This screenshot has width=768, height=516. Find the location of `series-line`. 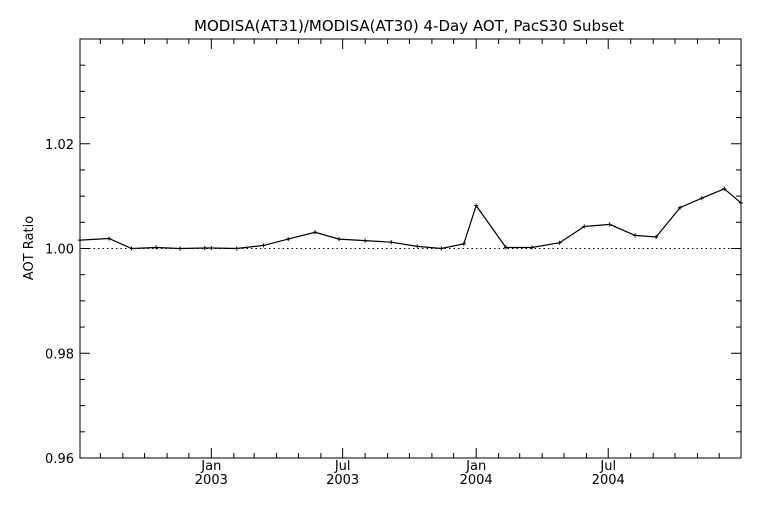

series-line is located at coordinates (410, 219).